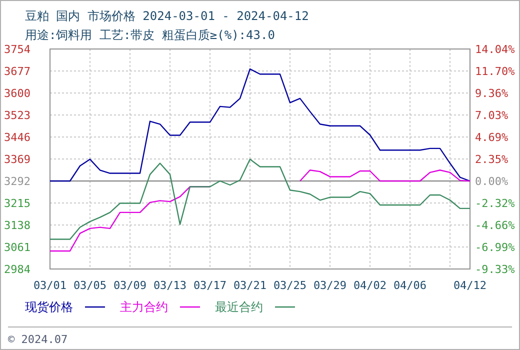 The image size is (520, 350). Describe the element at coordinates (239, 307) in the screenshot. I see `legend-label: 最近合约` at that location.